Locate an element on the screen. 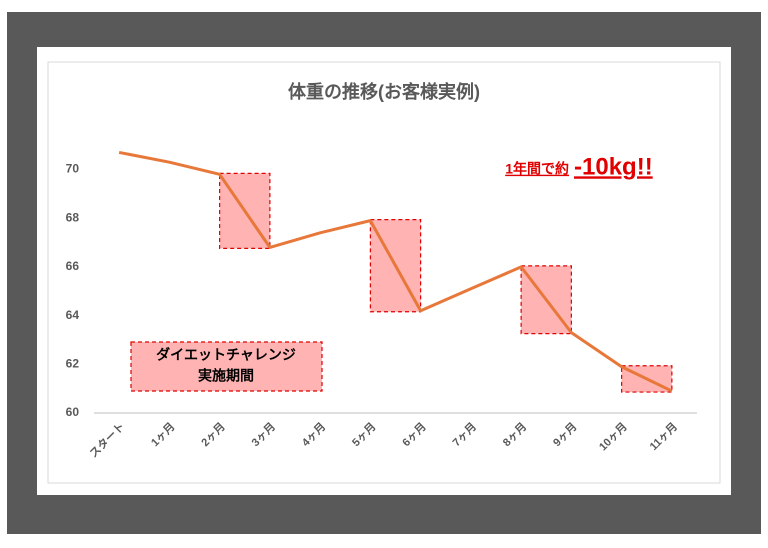 This screenshot has width=768, height=548. y-tick-label: 62 is located at coordinates (73, 363).